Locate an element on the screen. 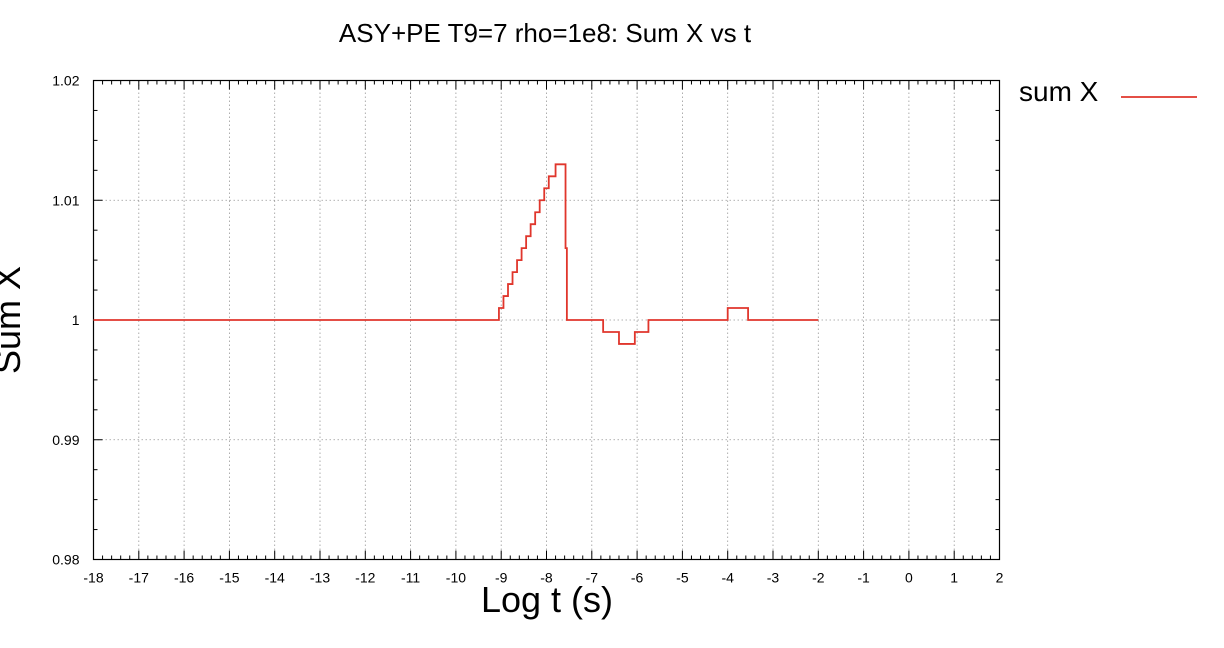 The width and height of the screenshot is (1224, 648). x-tick-label: -18 is located at coordinates (93, 578).